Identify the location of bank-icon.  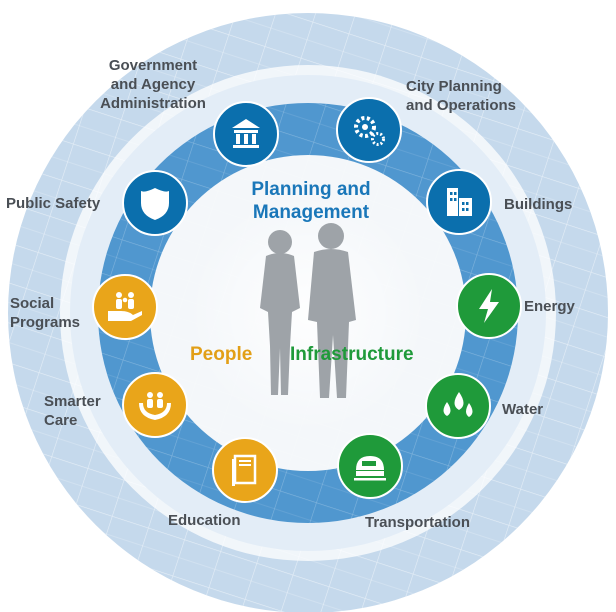
(246, 133).